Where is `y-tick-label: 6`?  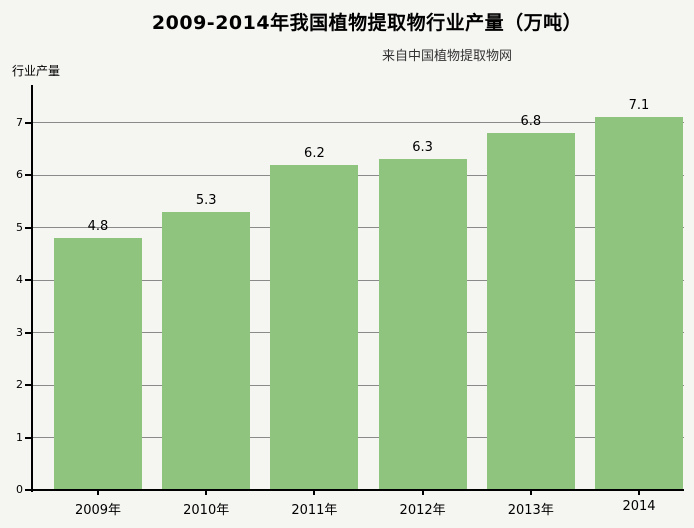 y-tick-label: 6 is located at coordinates (19, 174).